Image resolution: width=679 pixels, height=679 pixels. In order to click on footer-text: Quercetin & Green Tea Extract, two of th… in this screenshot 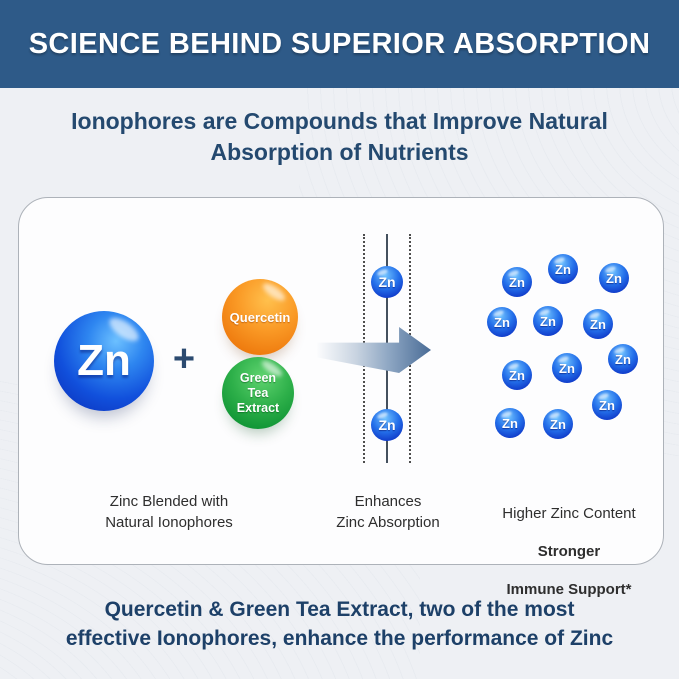, I will do `click(339, 624)`.